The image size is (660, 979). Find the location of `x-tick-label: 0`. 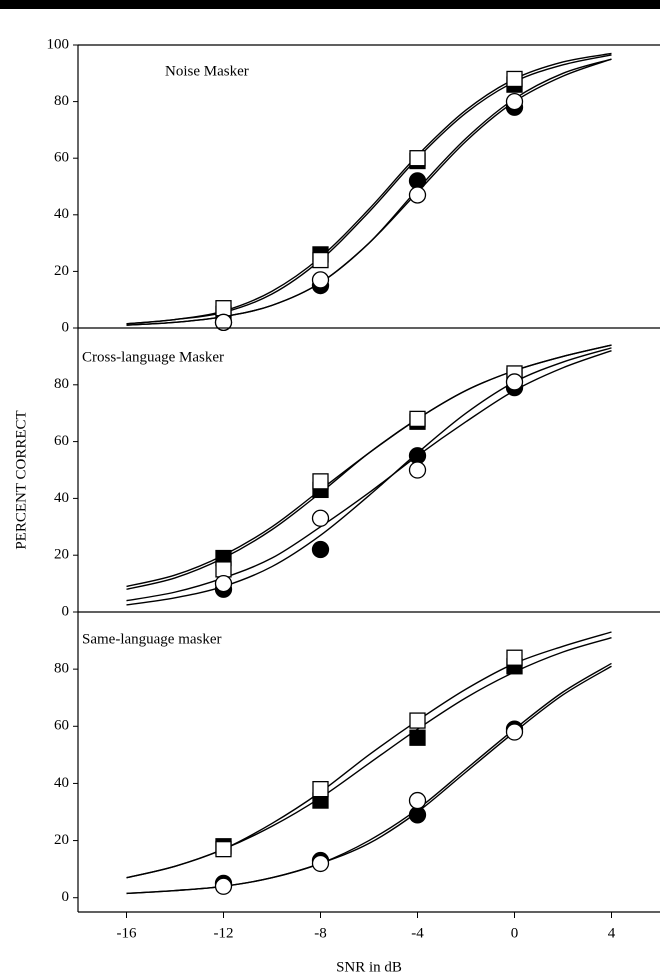

x-tick-label: 0 is located at coordinates (515, 933).